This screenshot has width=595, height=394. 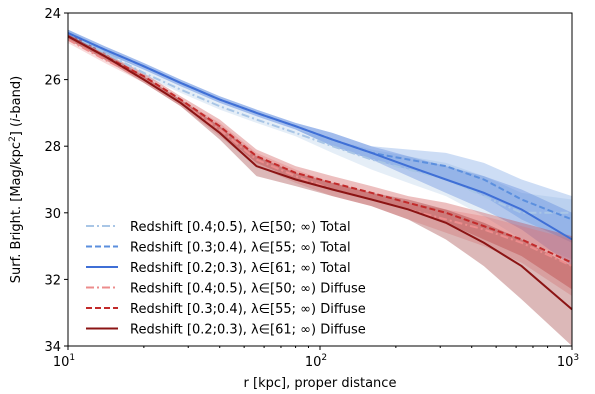 I want to click on x-axis-label: r [kpc], proper distance, so click(x=320, y=383).